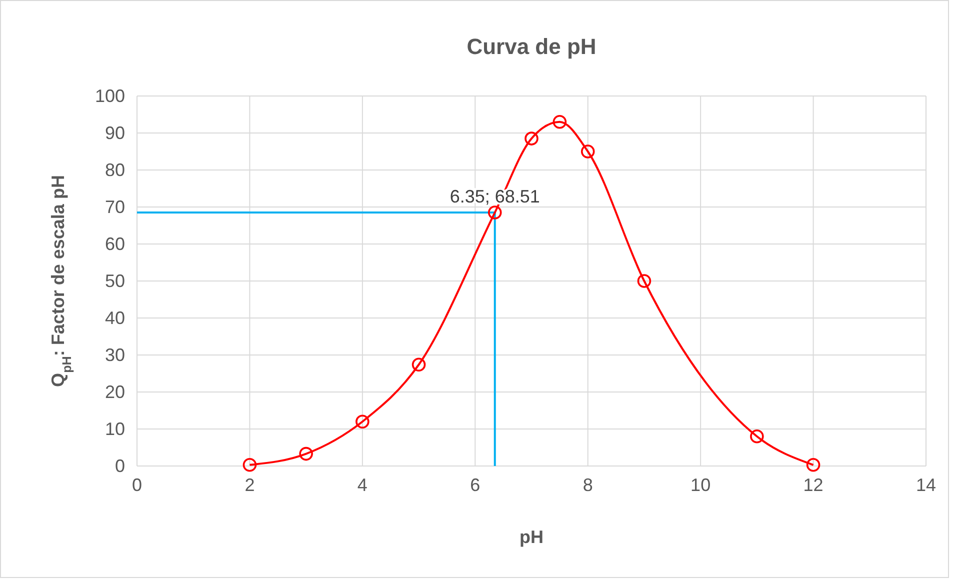  Describe the element at coordinates (813, 484) in the screenshot. I see `x-tick-label: 12` at that location.